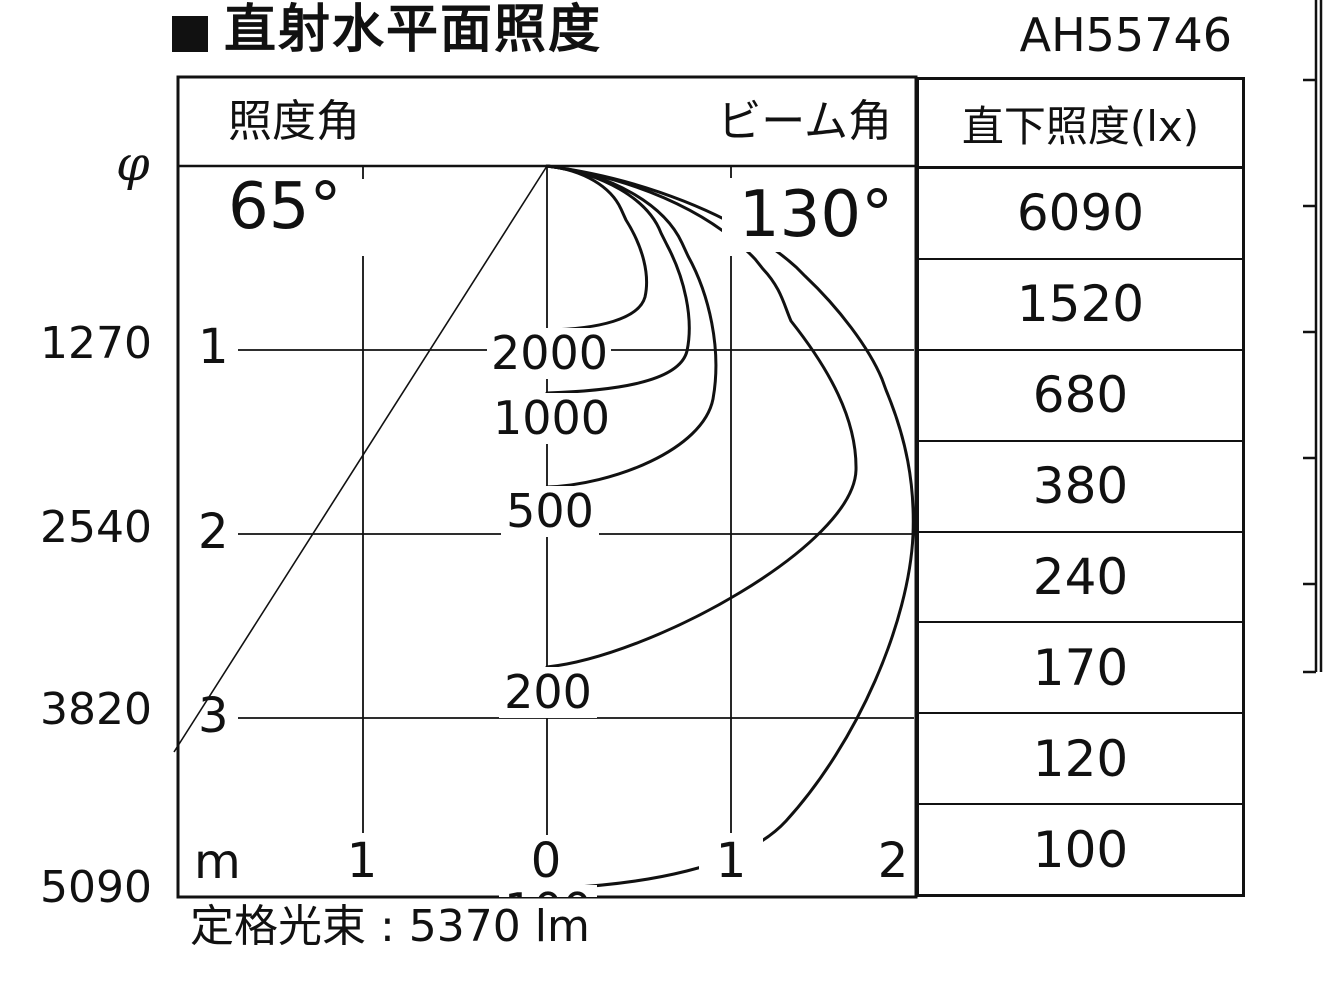 Image resolution: width=1323 pixels, height=983 pixels. What do you see at coordinates (804, 121) in the screenshot?
I see `beam-angle-header: ビーム角` at bounding box center [804, 121].